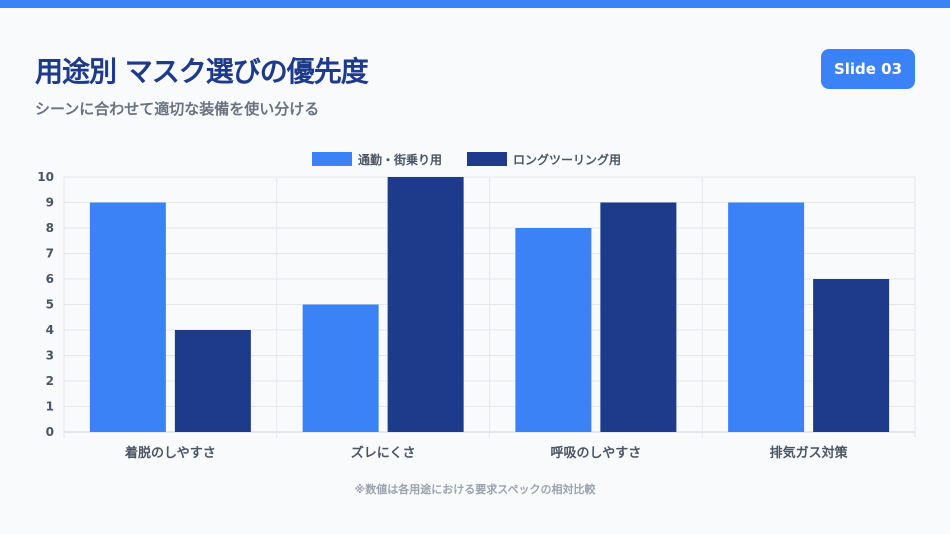 Image resolution: width=950 pixels, height=534 pixels. I want to click on legend-label: ロングツーリング用, so click(567, 159).